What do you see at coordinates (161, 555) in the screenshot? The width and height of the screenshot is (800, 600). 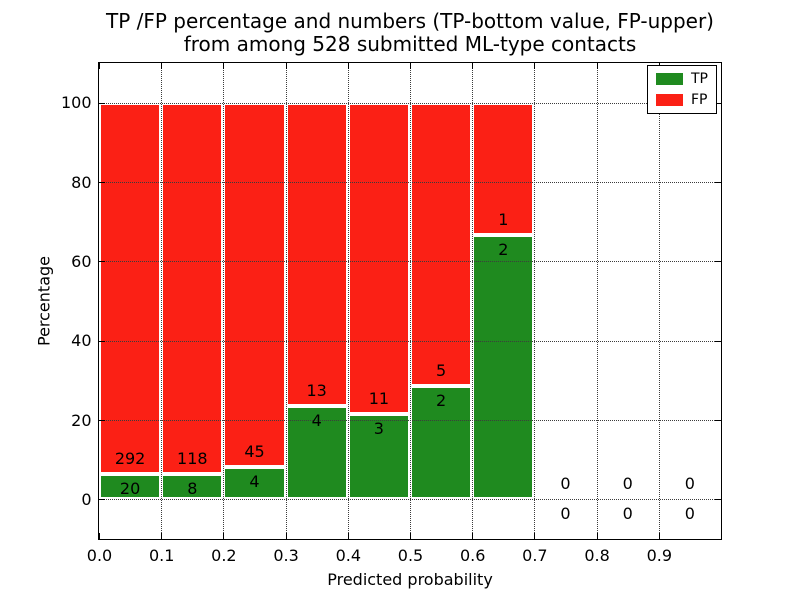 I see `x-tick-label: 0.1` at bounding box center [161, 555].